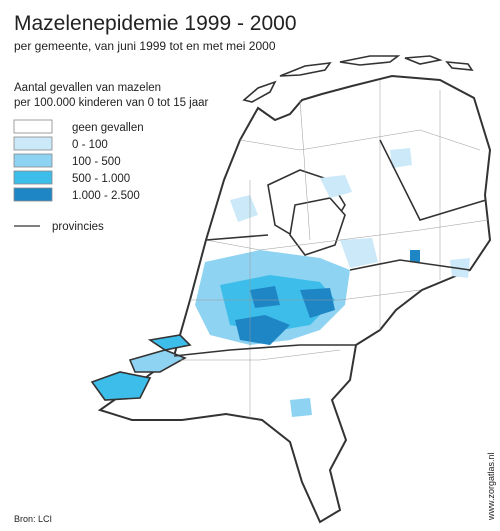 This screenshot has width=500, height=531. I want to click on legend-label: 1.000 - 2.500, so click(106, 196).